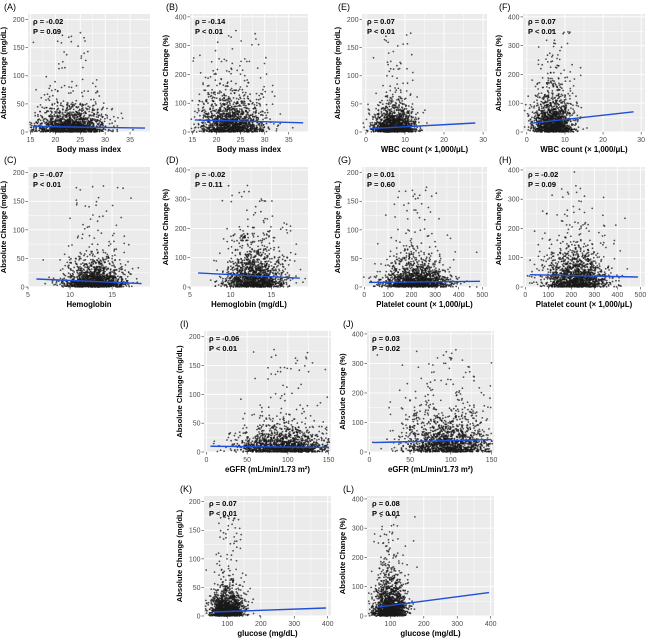 This screenshot has width=669, height=639. What do you see at coordinates (181, 17) in the screenshot?
I see `y-tick-label: 400` at bounding box center [181, 17].